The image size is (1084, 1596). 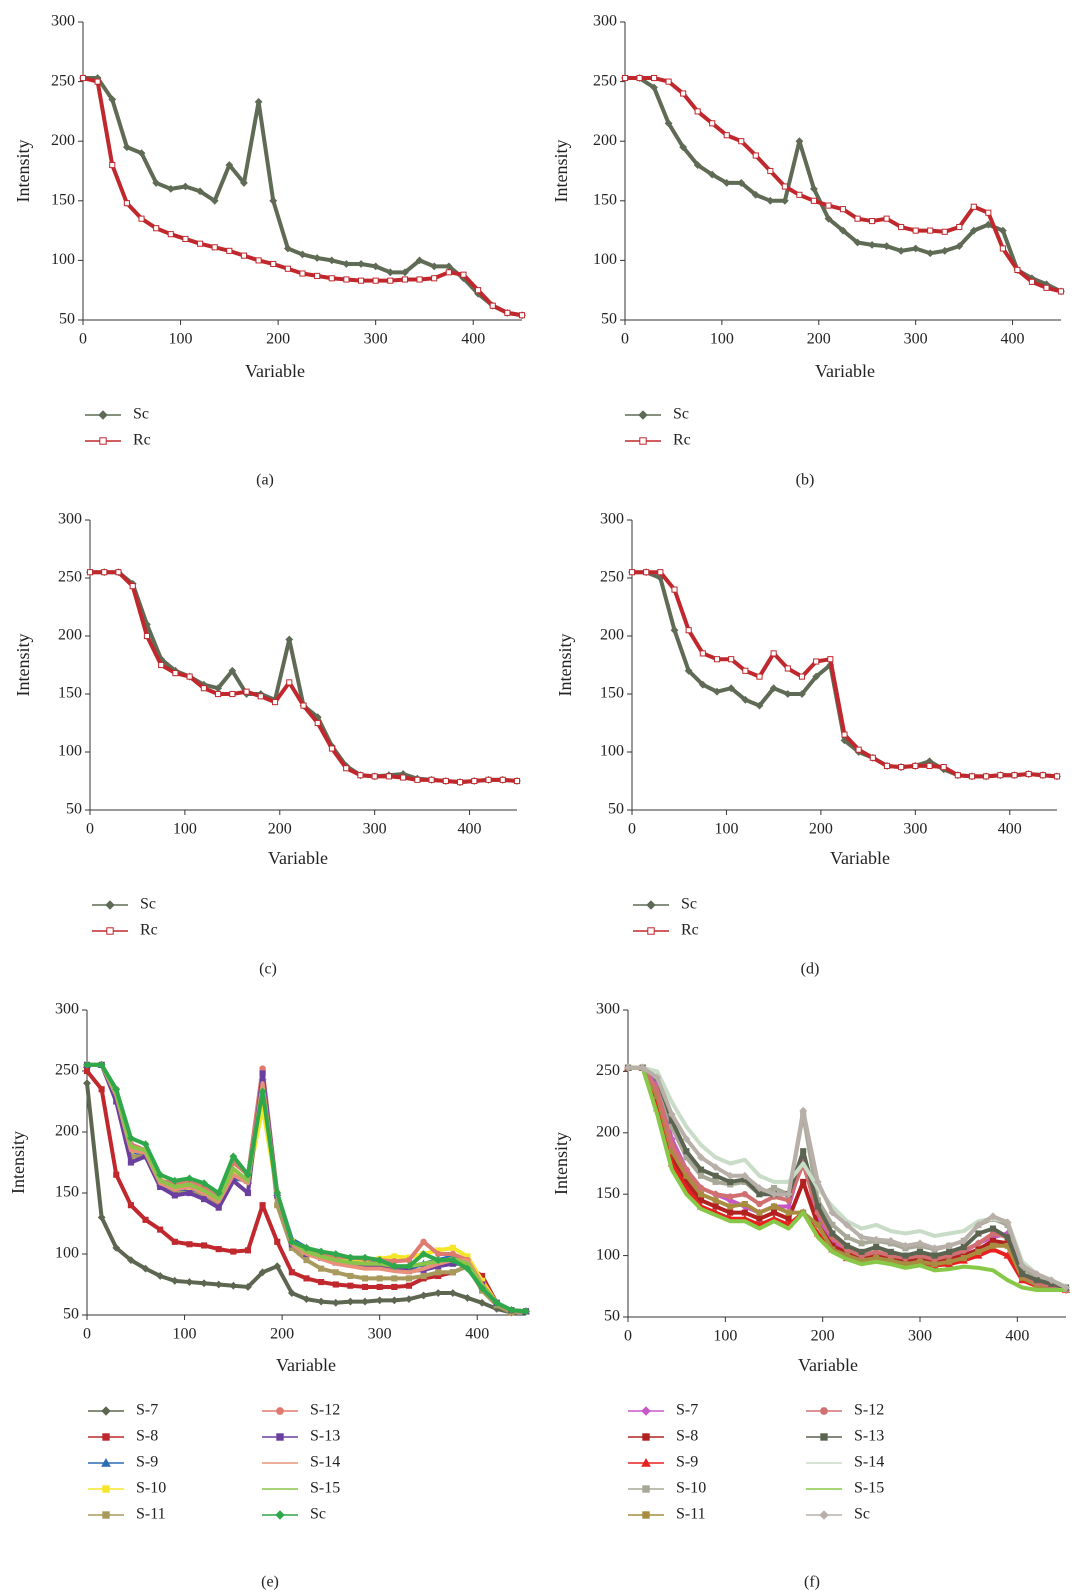 I want to click on legend-label: S-14, so click(x=325, y=1462).